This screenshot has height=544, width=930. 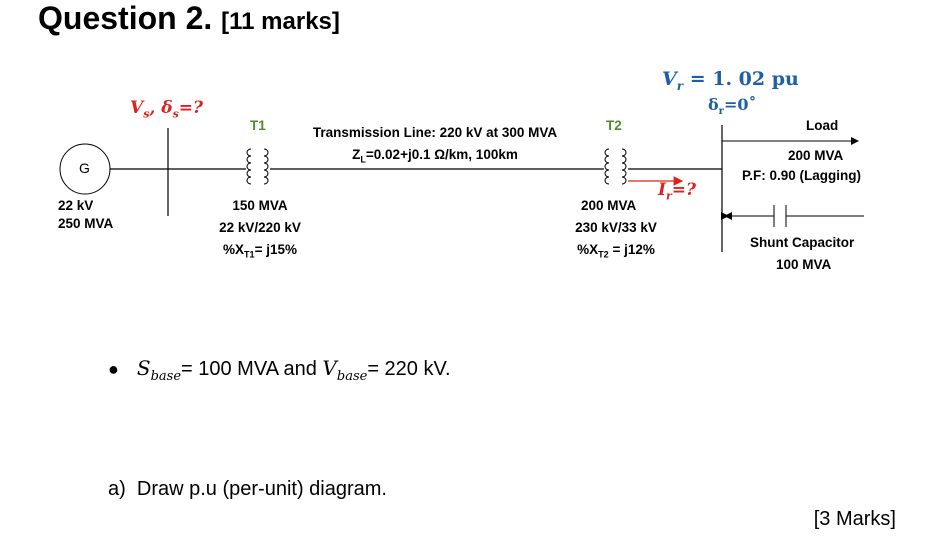 I want to click on line-title: Transmission Line: 220 kV at 300 MVA, so click(x=435, y=132).